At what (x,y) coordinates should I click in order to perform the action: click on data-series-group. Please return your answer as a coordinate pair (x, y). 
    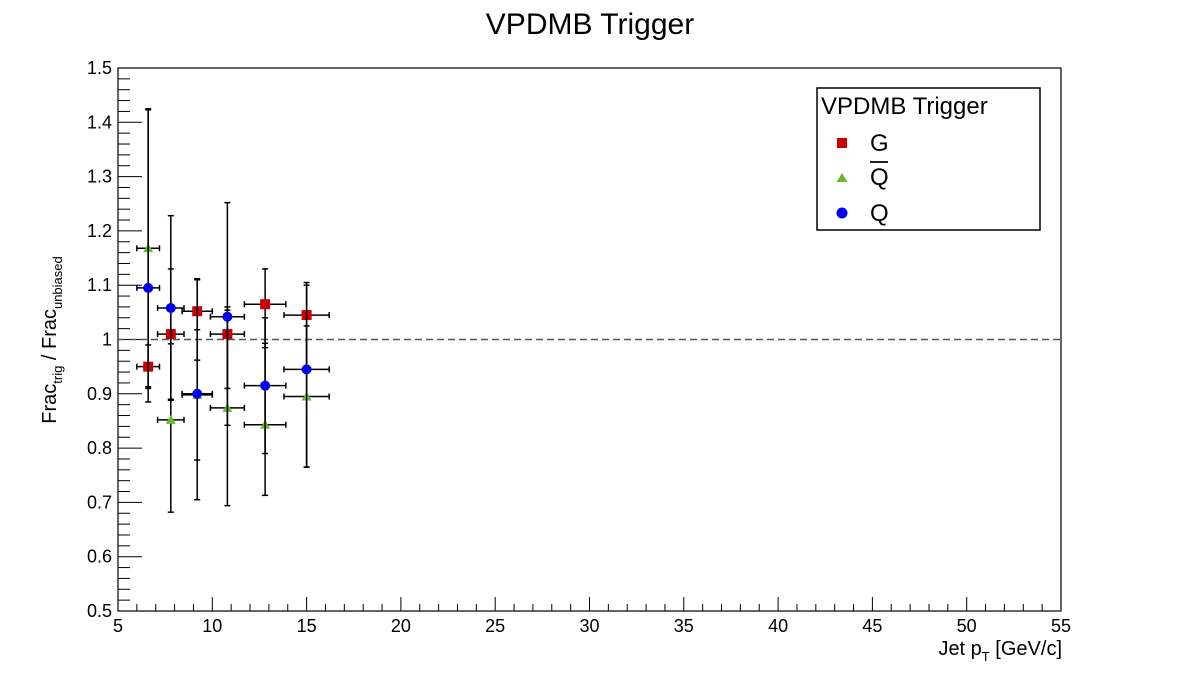
    Looking at the image, I should click on (233, 310).